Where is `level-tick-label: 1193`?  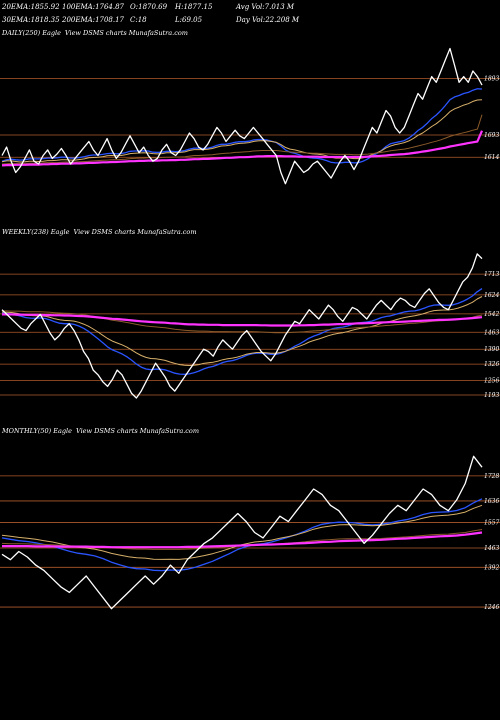 level-tick-label: 1193 is located at coordinates (491, 395).